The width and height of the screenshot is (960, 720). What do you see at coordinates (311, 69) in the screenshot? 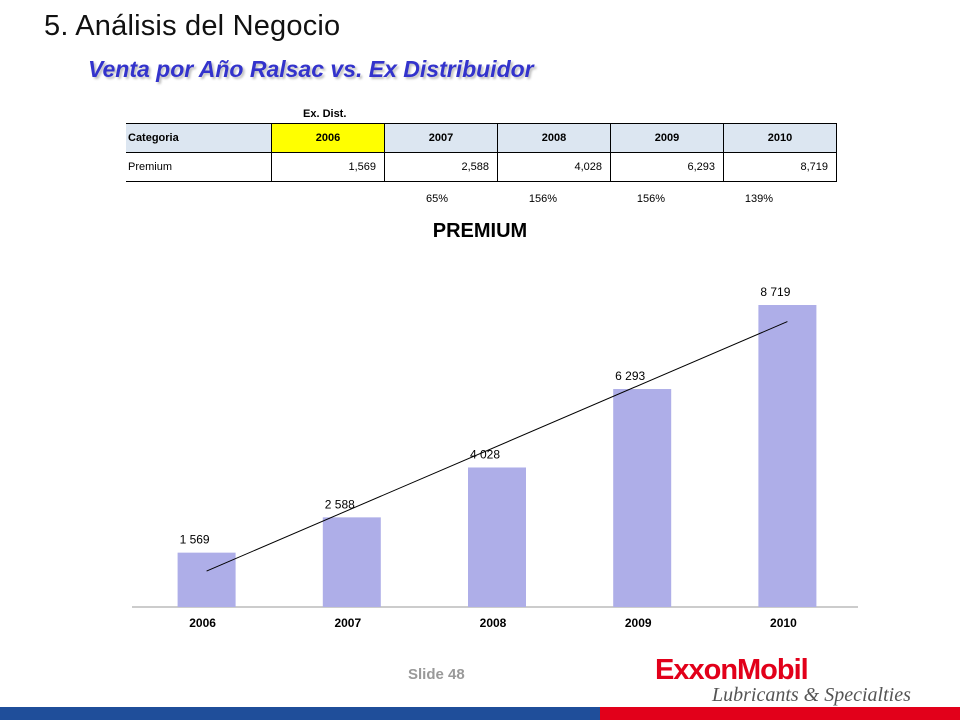
I see `slide-subtitle: Venta por Año Ralsac vs. Ex Distribuidor` at bounding box center [311, 69].